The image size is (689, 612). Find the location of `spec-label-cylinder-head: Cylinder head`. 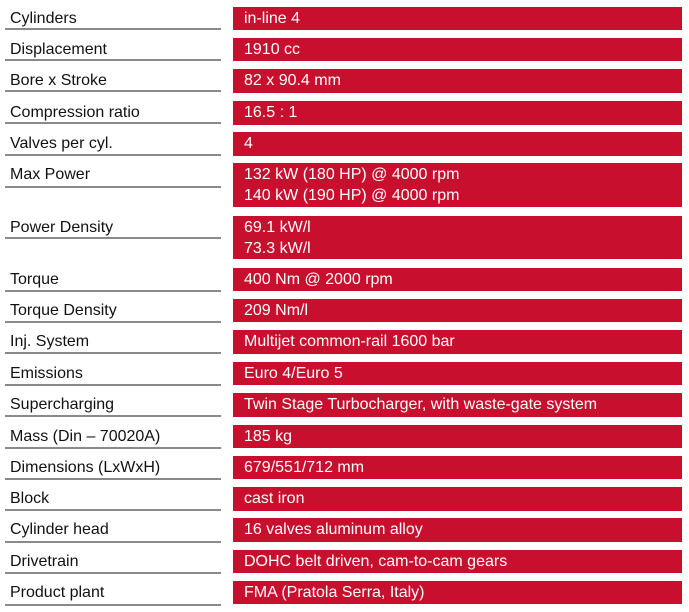

spec-label-cylinder-head: Cylinder head is located at coordinates (59, 529).